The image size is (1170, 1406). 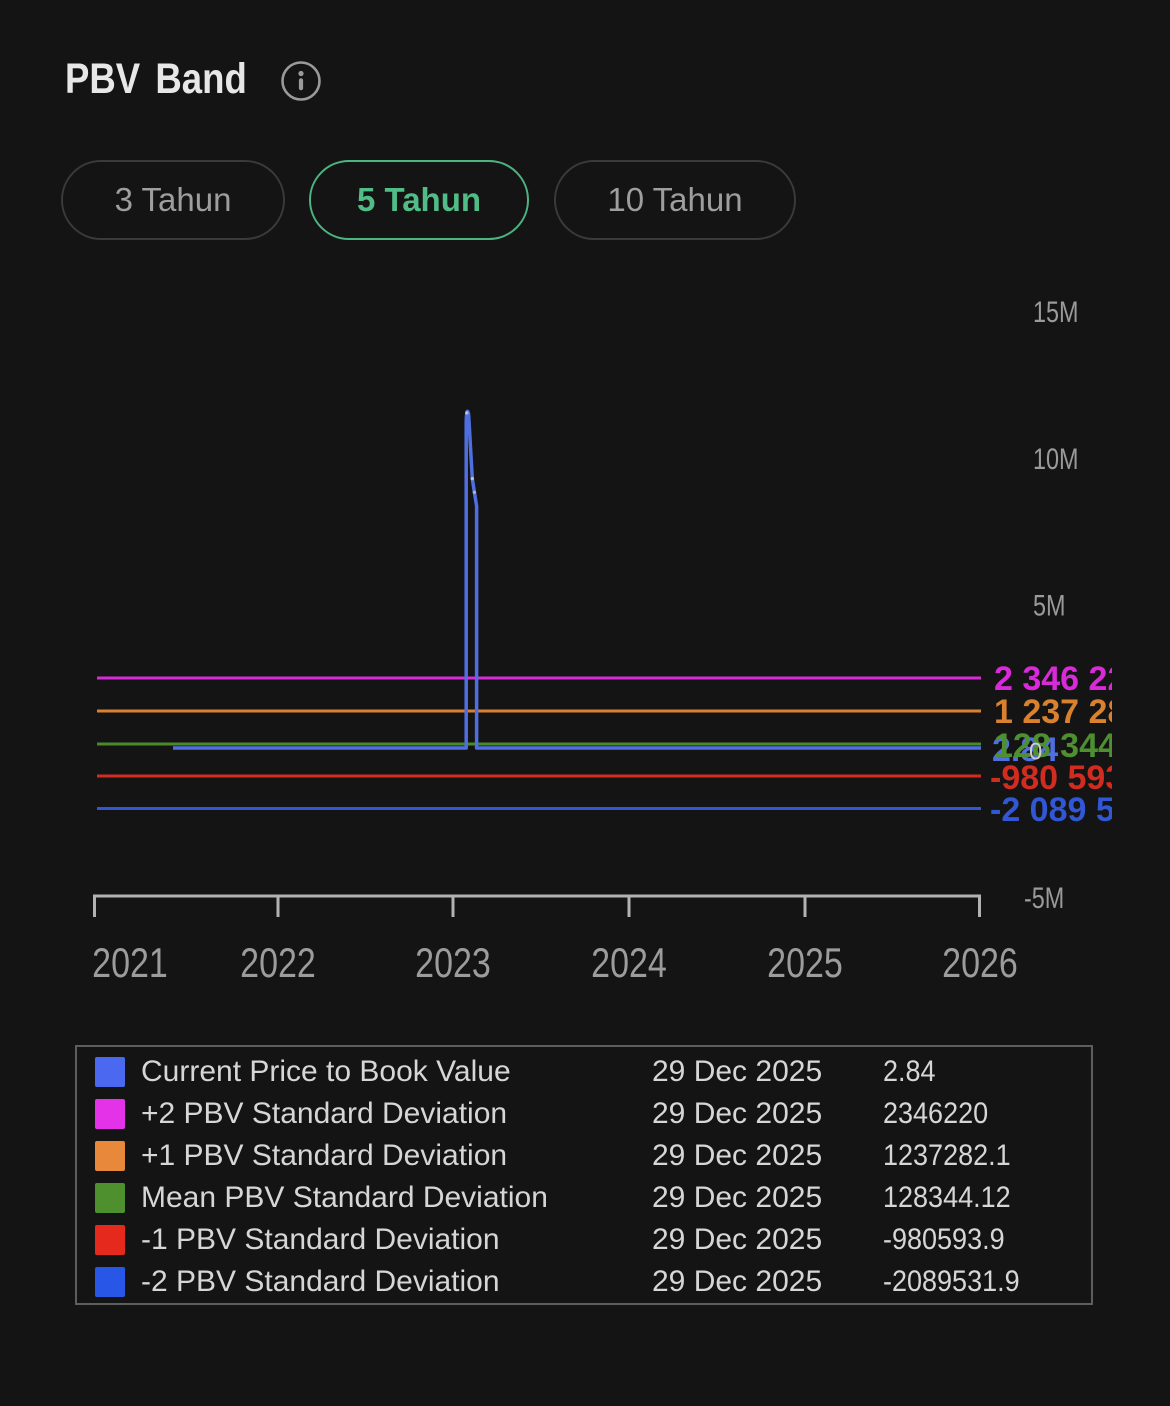 I want to click on svg-text: -2 089 531.9, so click(x=1051, y=810).